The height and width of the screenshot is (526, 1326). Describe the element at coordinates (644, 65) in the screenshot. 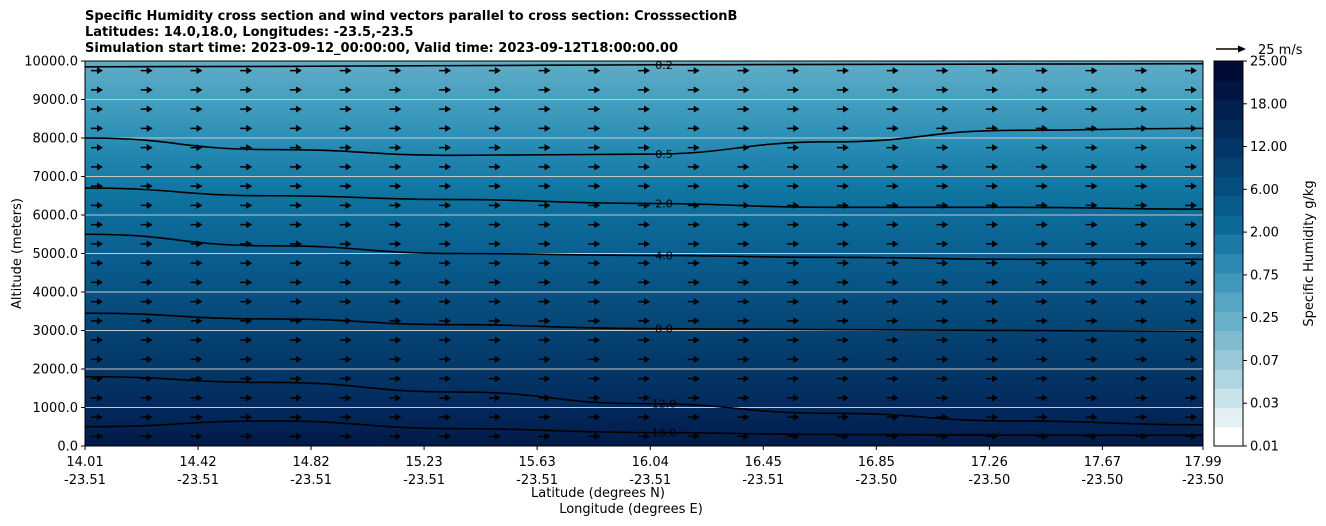

I see `contour-line-0.2` at that location.